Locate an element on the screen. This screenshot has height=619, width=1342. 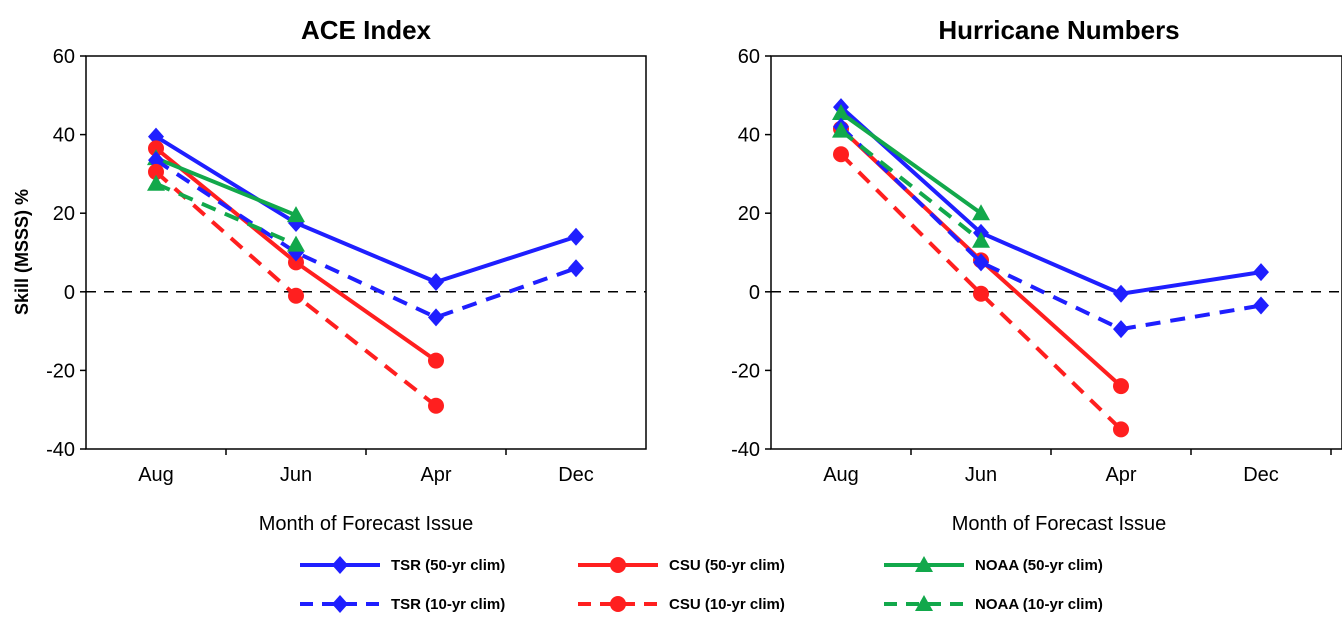
chart-title: Hurricane Numbers is located at coordinates (1058, 30).